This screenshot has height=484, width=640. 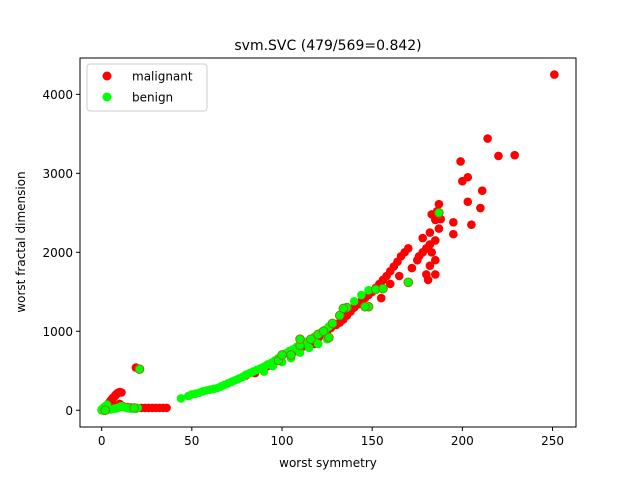 What do you see at coordinates (57, 174) in the screenshot?
I see `y-tick-label: 3000` at bounding box center [57, 174].